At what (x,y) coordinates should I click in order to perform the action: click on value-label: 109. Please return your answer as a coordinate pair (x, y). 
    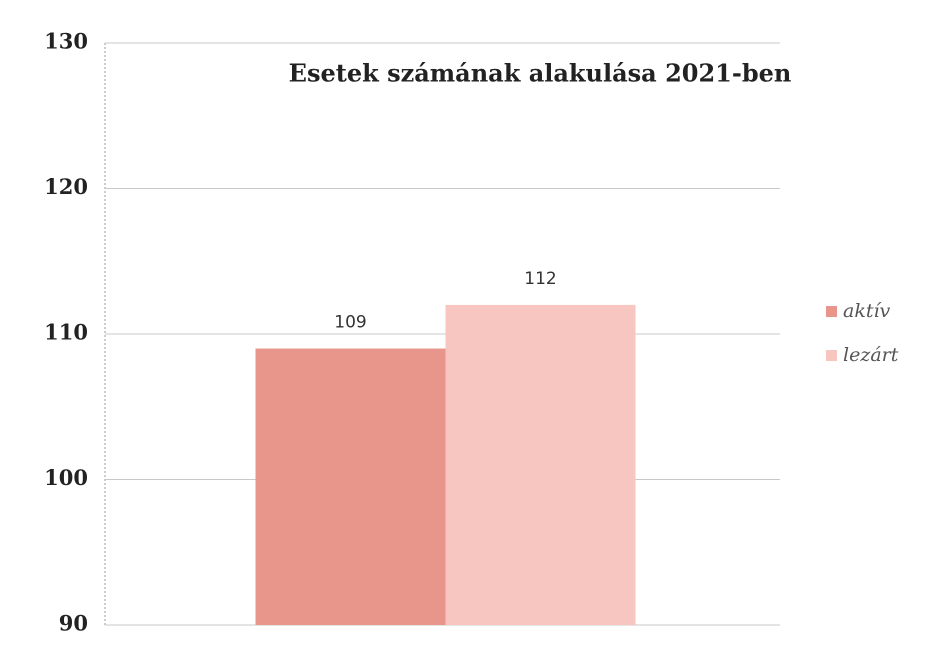
    Looking at the image, I should click on (350, 323).